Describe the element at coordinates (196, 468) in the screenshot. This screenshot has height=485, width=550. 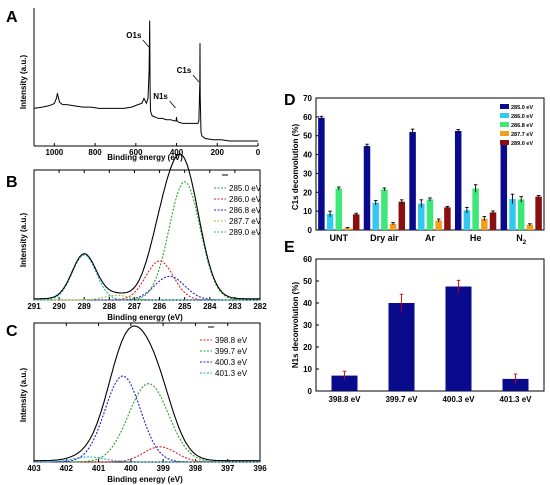
I see `panel-c-x-tick-label: 398` at that location.